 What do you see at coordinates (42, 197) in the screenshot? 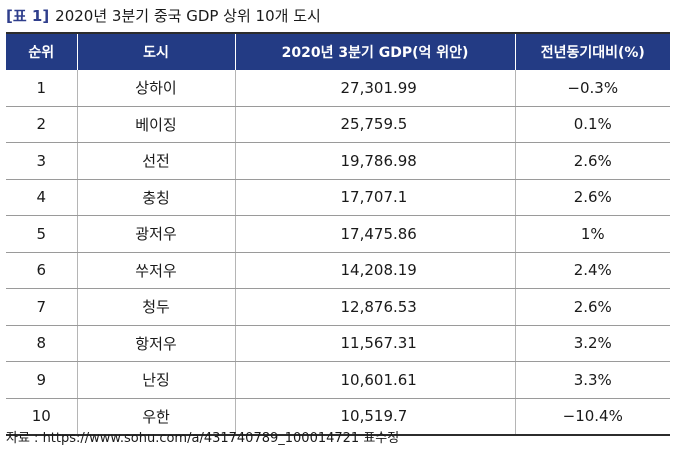
I see `cell-rank: 4` at bounding box center [42, 197].